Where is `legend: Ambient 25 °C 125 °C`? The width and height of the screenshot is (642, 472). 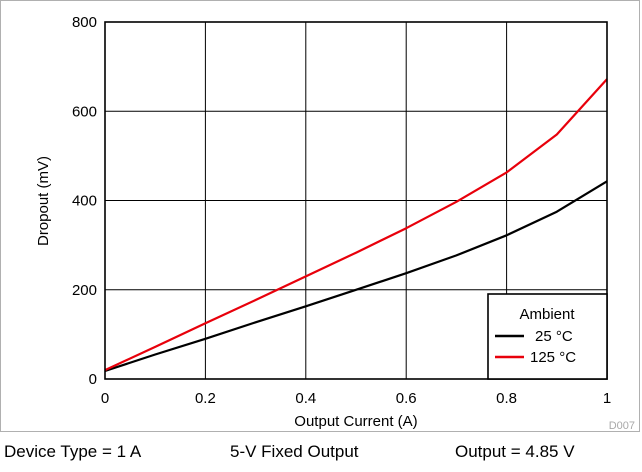 legend: Ambient 25 °C 125 °C is located at coordinates (547, 336).